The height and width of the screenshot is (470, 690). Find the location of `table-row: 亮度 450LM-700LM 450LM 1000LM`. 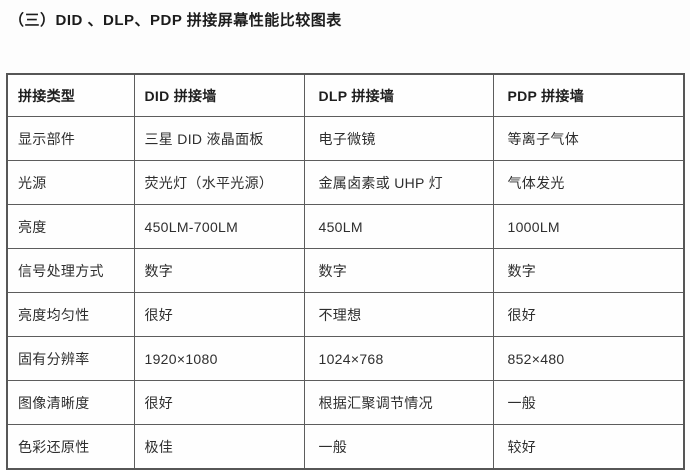

table-row: 亮度 450LM-700LM 450LM 1000LM is located at coordinates (345, 226).